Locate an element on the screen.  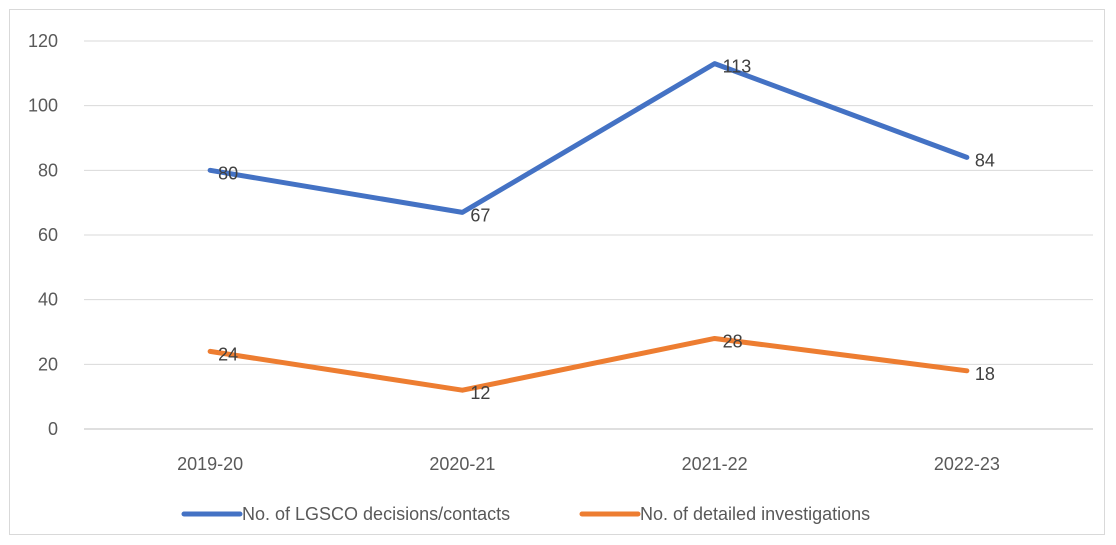
data-label: 67 is located at coordinates (480, 215).